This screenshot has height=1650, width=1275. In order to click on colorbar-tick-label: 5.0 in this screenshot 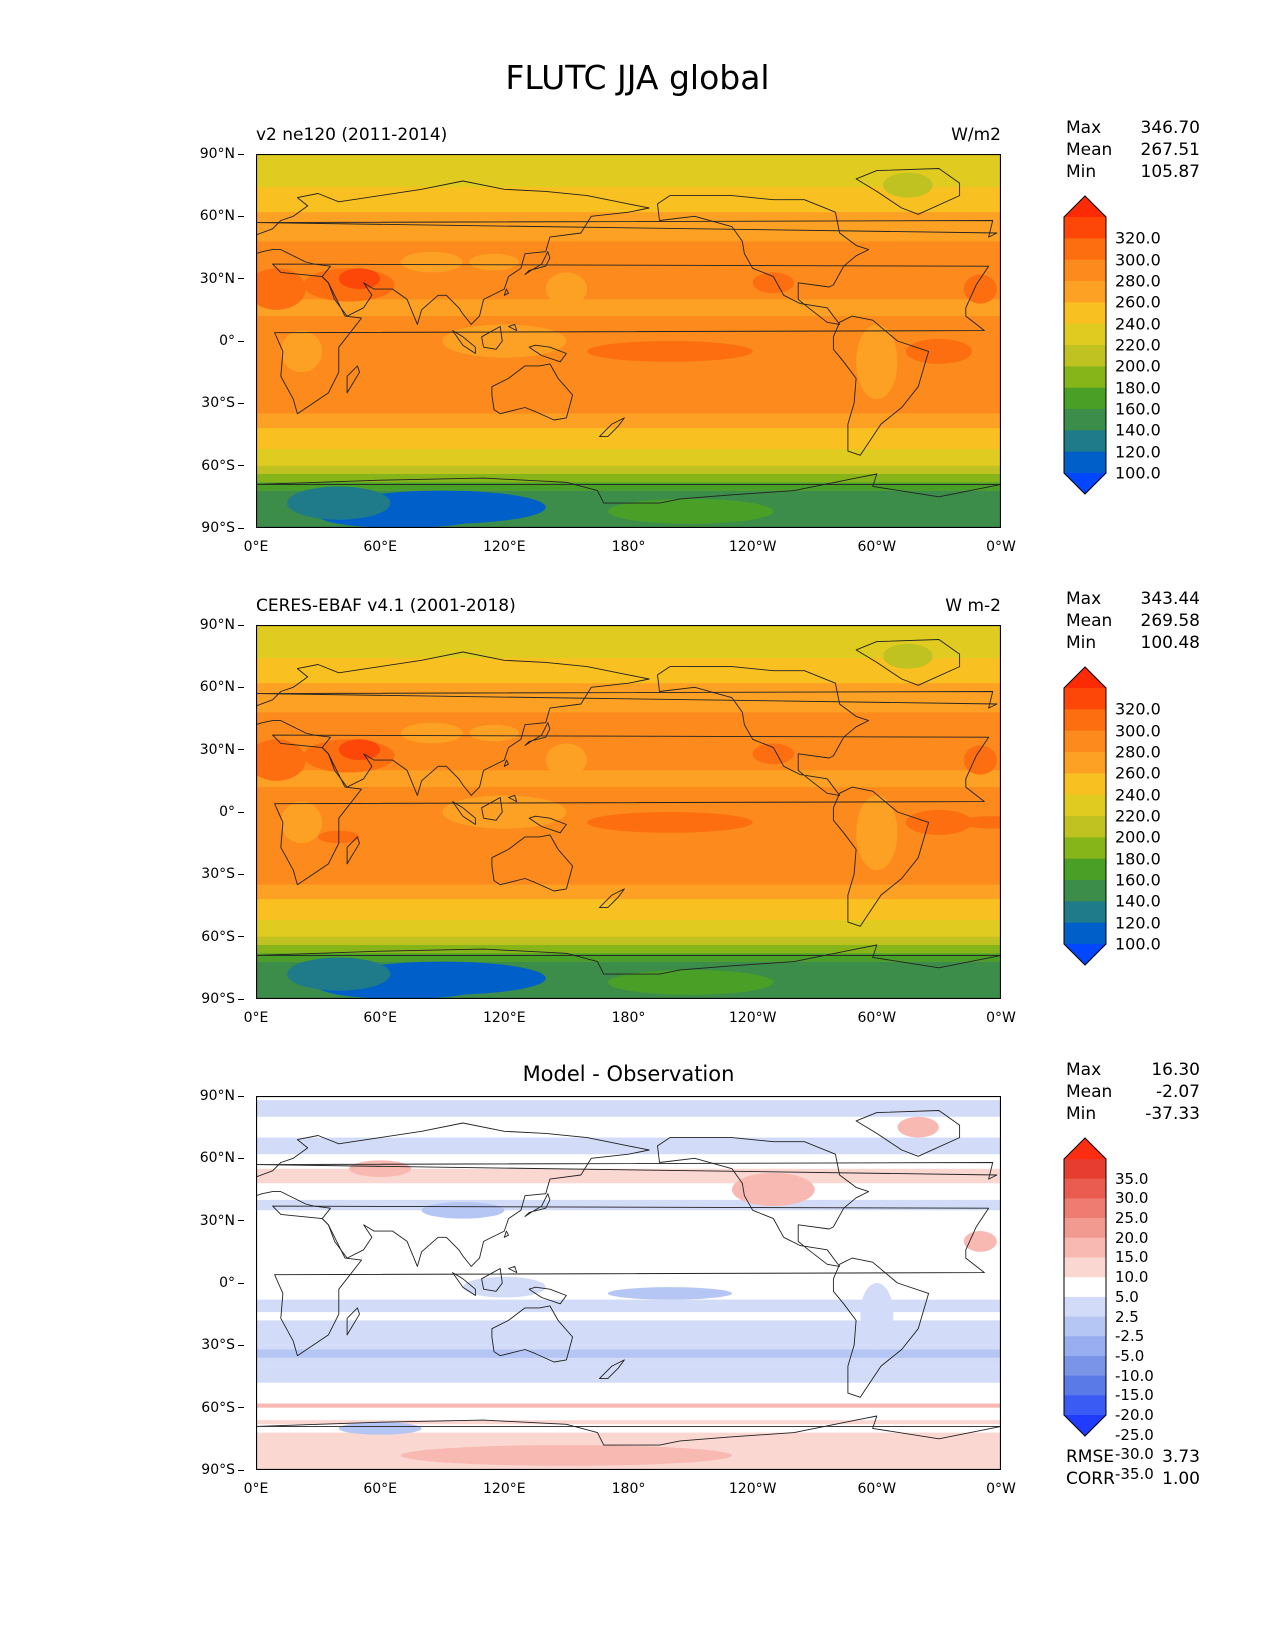, I will do `click(1127, 1296)`.